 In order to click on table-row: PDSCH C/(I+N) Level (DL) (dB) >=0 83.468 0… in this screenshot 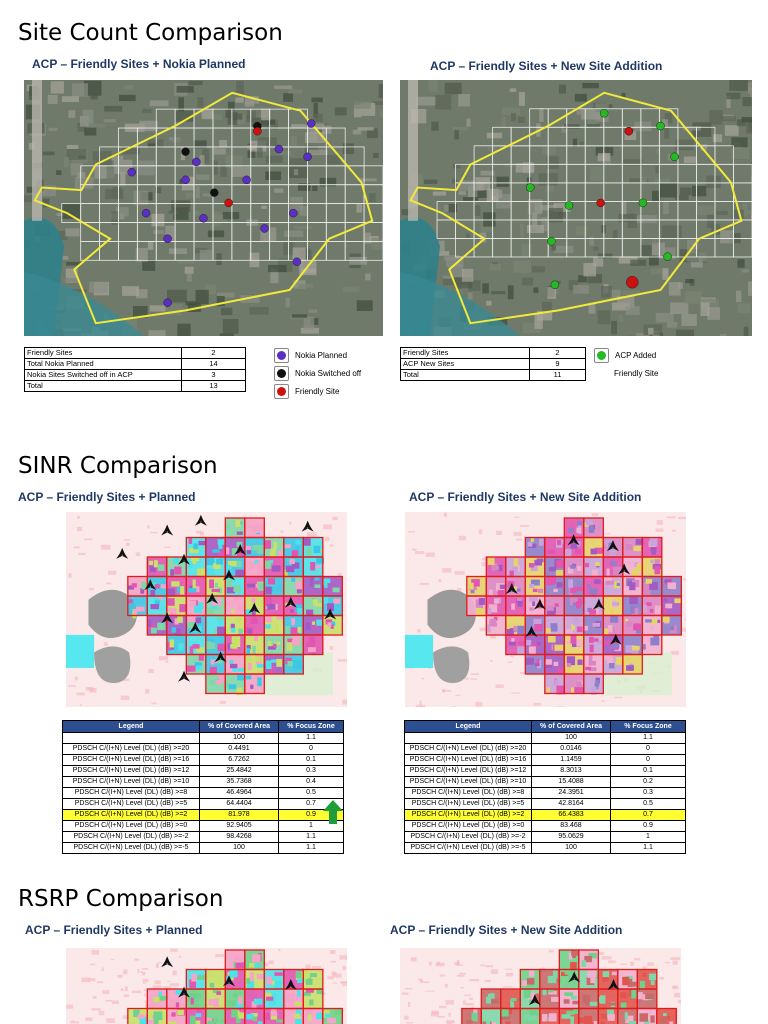, I will do `click(545, 826)`.